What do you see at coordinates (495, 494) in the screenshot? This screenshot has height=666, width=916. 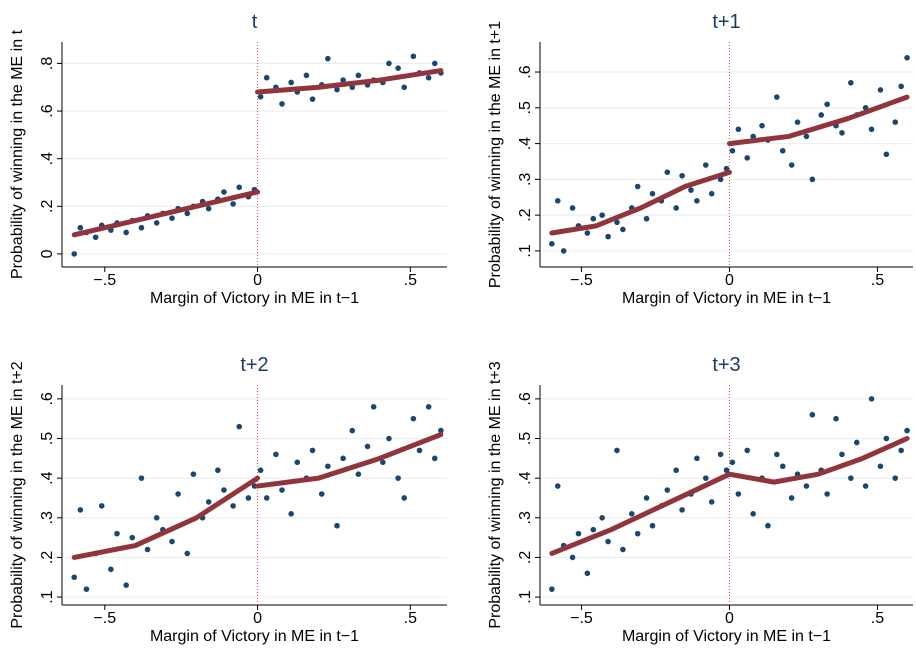 I see `y-axis-label: Probability of winning in the ME in t+3` at bounding box center [495, 494].